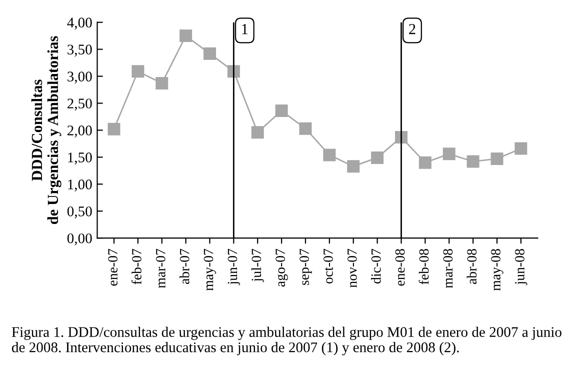 This screenshot has width=572, height=372. Describe the element at coordinates (521, 267) in the screenshot. I see `x-tick-label: jun-08` at that location.